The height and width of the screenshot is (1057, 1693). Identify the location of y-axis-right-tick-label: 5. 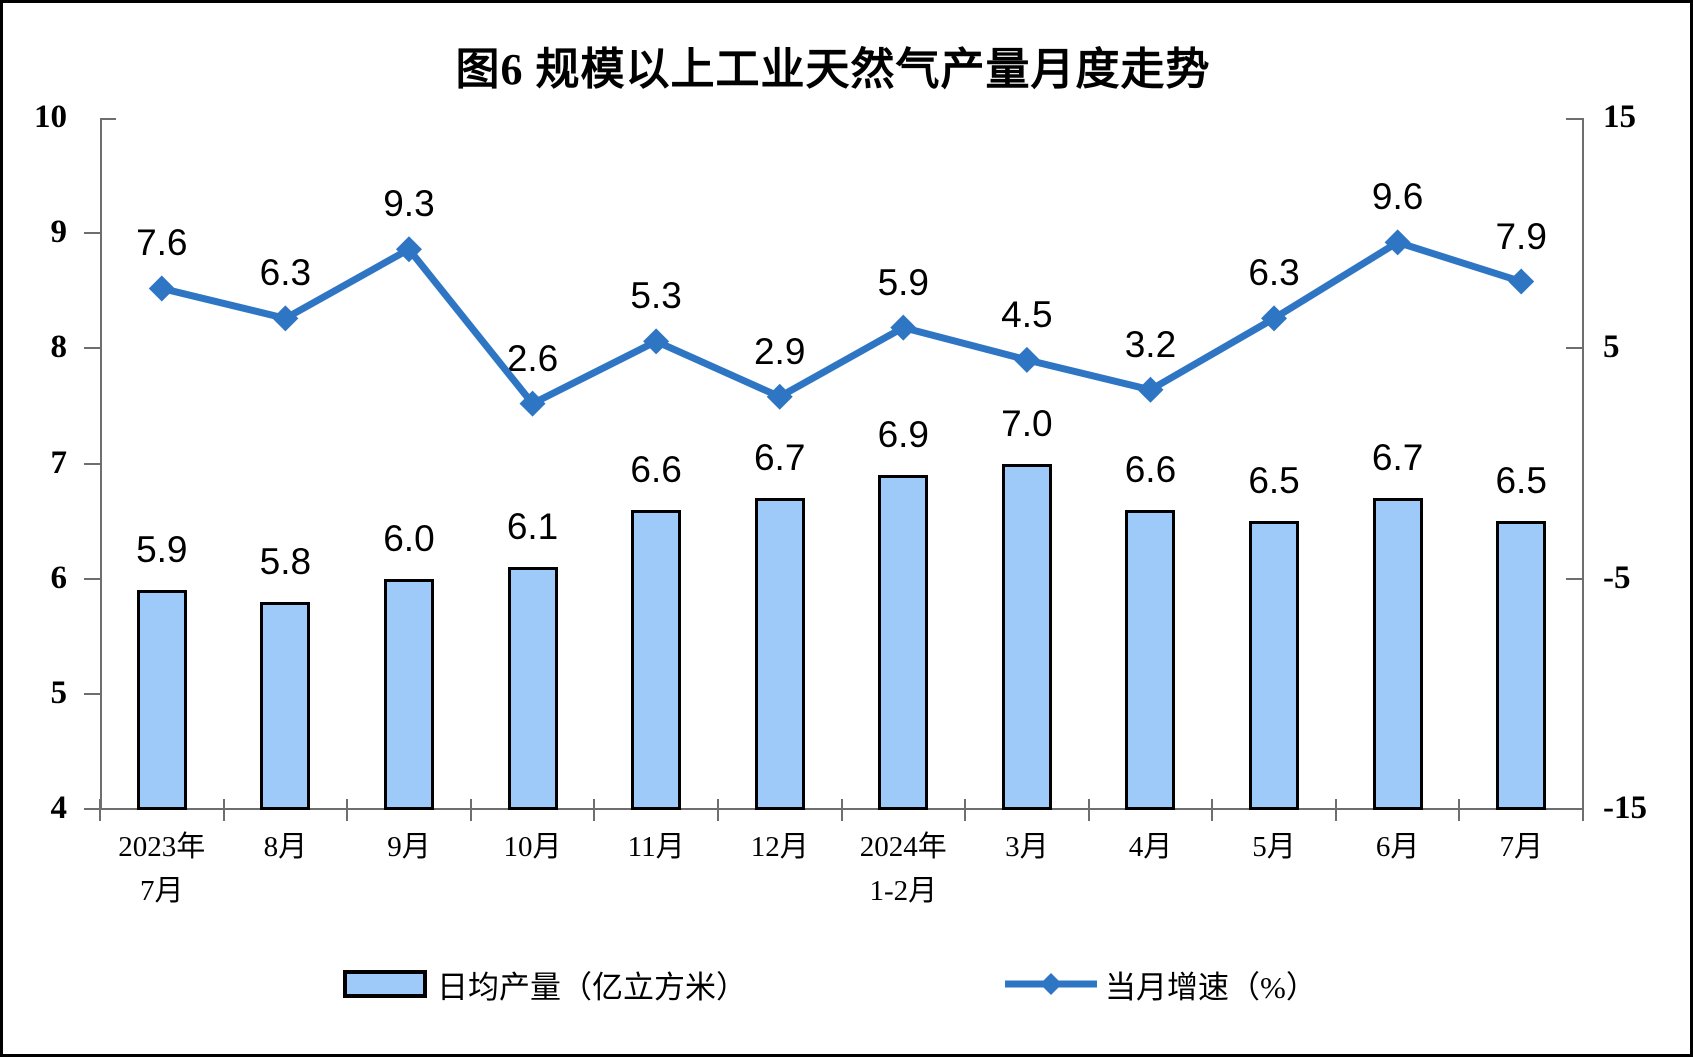
(1611, 347).